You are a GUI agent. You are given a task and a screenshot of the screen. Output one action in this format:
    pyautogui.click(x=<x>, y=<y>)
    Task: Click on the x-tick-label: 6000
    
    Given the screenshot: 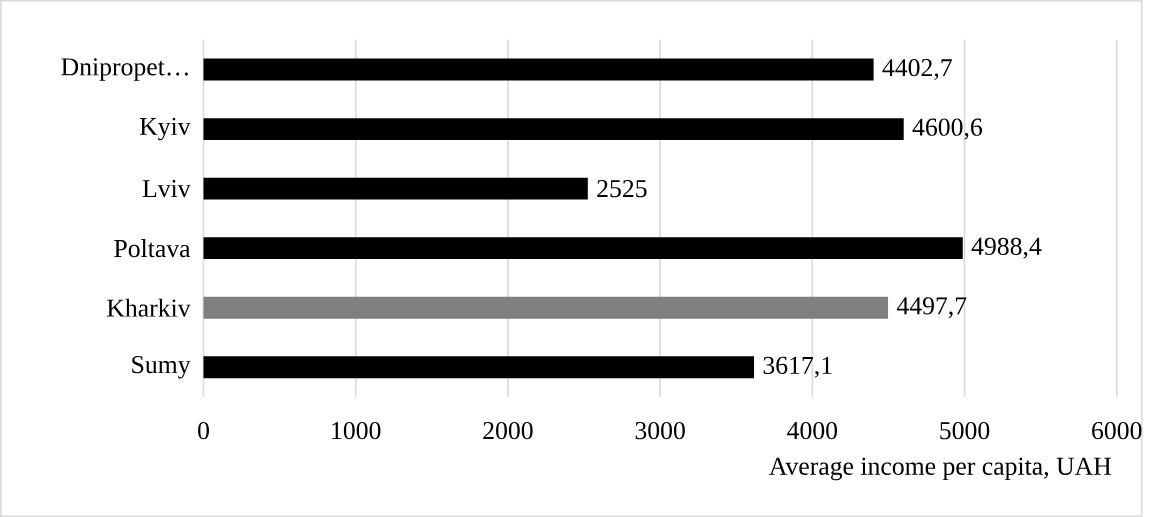 What is the action you would take?
    pyautogui.click(x=1117, y=430)
    